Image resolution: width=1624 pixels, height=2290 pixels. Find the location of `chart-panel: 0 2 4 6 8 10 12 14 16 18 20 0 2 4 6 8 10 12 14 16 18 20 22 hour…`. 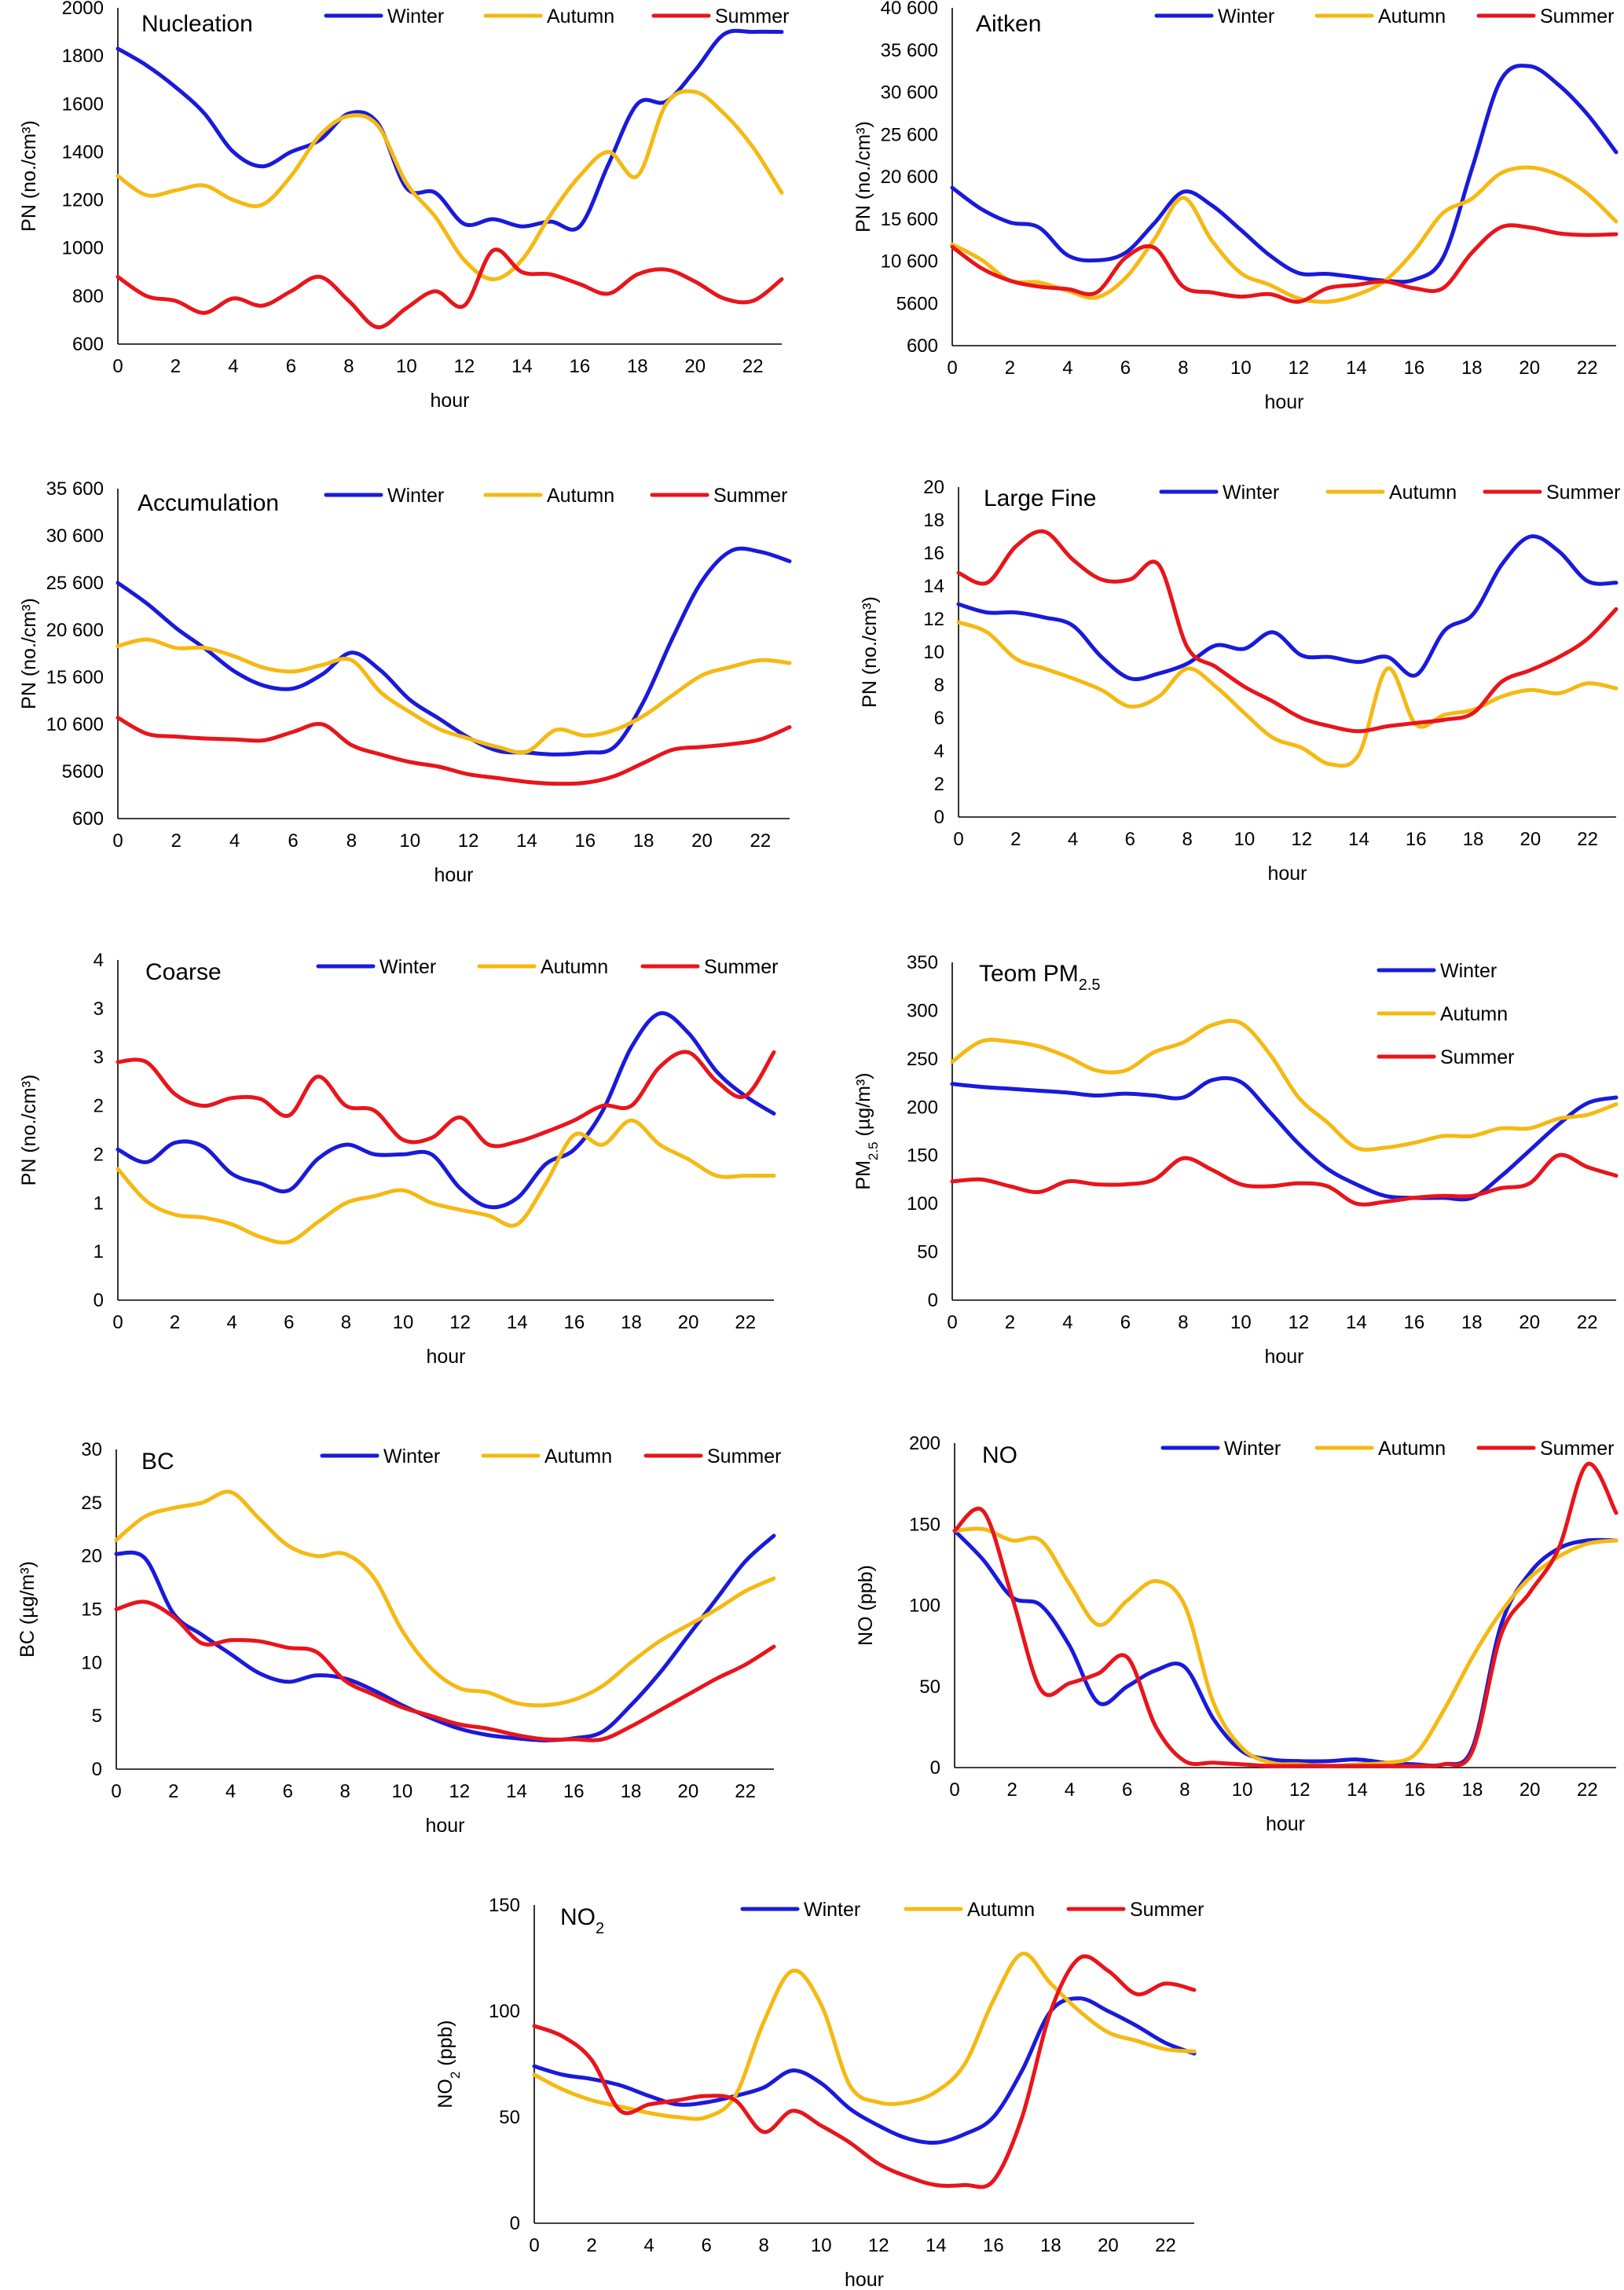

chart-panel: 0 2 4 6 8 10 12 14 16 18 20 0 2 4 6 8 10 12 14 16 18 20 22 hour… is located at coordinates (1239, 681).